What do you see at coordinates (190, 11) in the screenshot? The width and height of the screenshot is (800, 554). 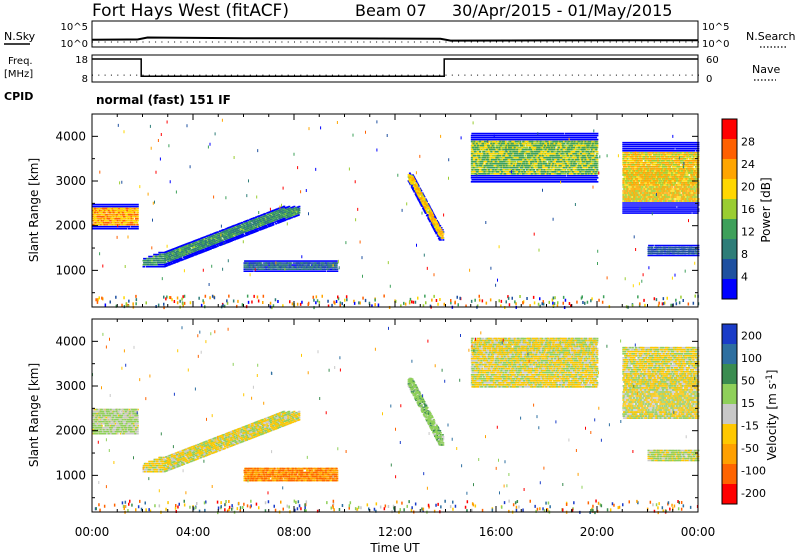 I see `radar-title: Fort Hays West (fitACF)` at bounding box center [190, 11].